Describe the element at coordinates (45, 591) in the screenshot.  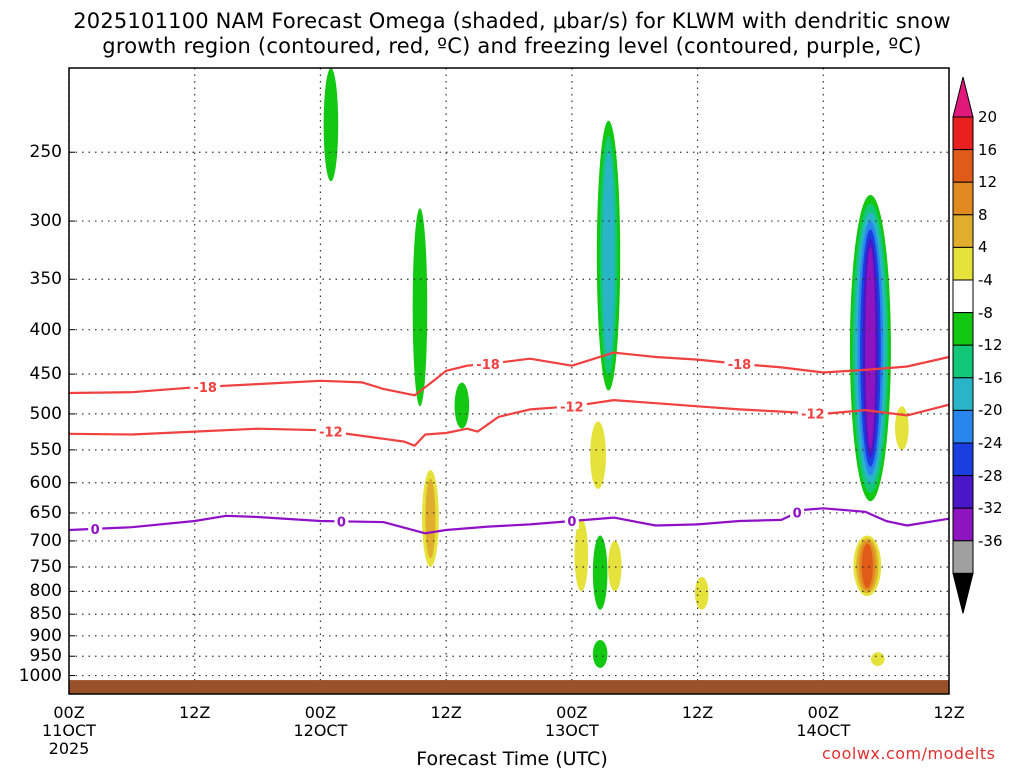
I see `pressure-tick-label: 800` at that location.